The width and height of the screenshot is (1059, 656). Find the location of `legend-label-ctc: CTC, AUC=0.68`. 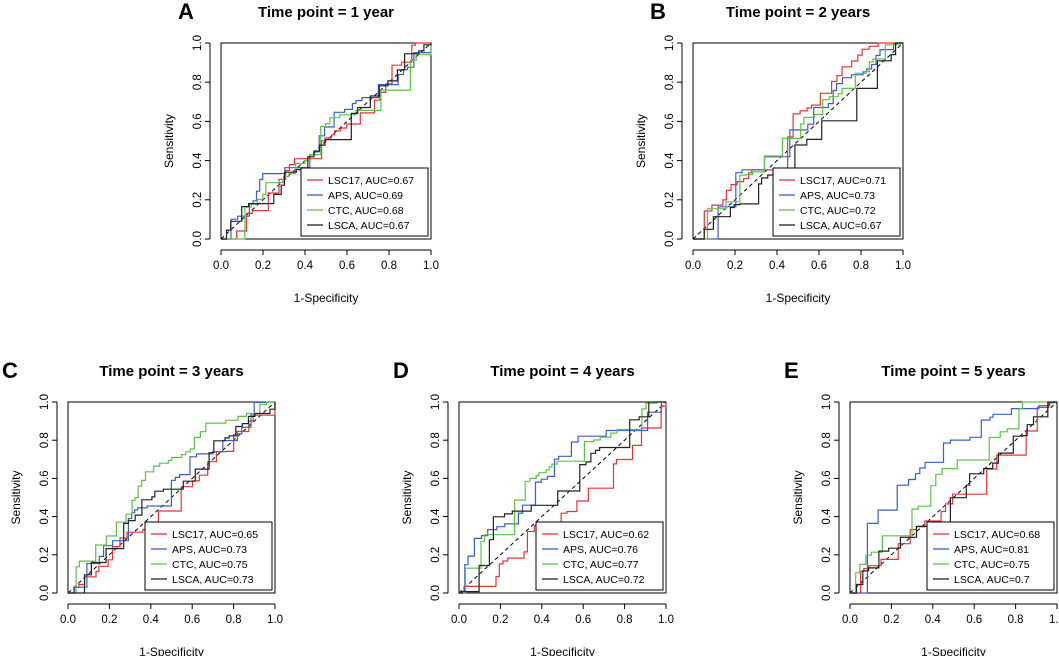

legend-label-ctc: CTC, AUC=0.68 is located at coordinates (366, 211).